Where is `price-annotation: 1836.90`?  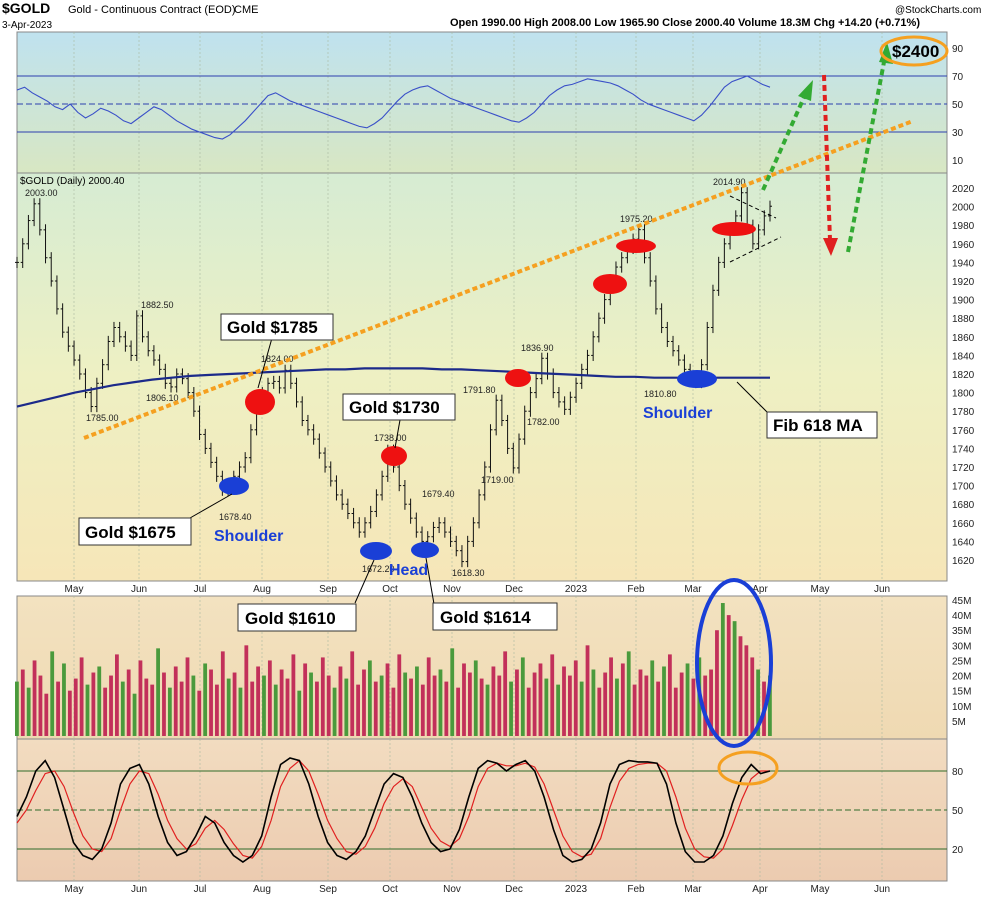 price-annotation: 1836.90 is located at coordinates (537, 348).